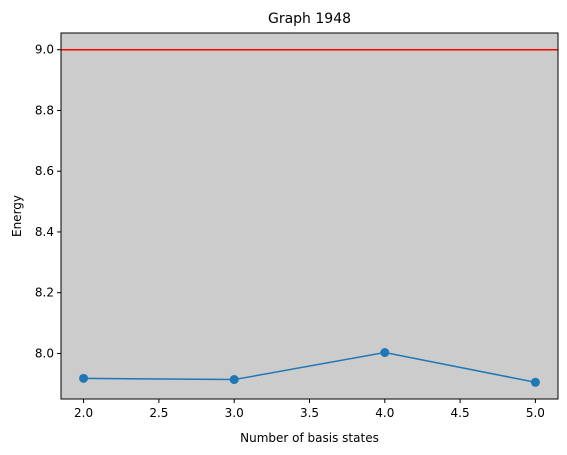 Image resolution: width=567 pixels, height=455 pixels. What do you see at coordinates (309, 413) in the screenshot?
I see `x-tick-label: 3.5` at bounding box center [309, 413].